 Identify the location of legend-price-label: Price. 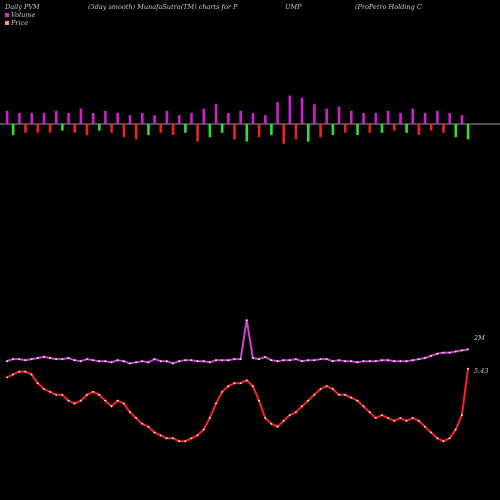
(20, 23).